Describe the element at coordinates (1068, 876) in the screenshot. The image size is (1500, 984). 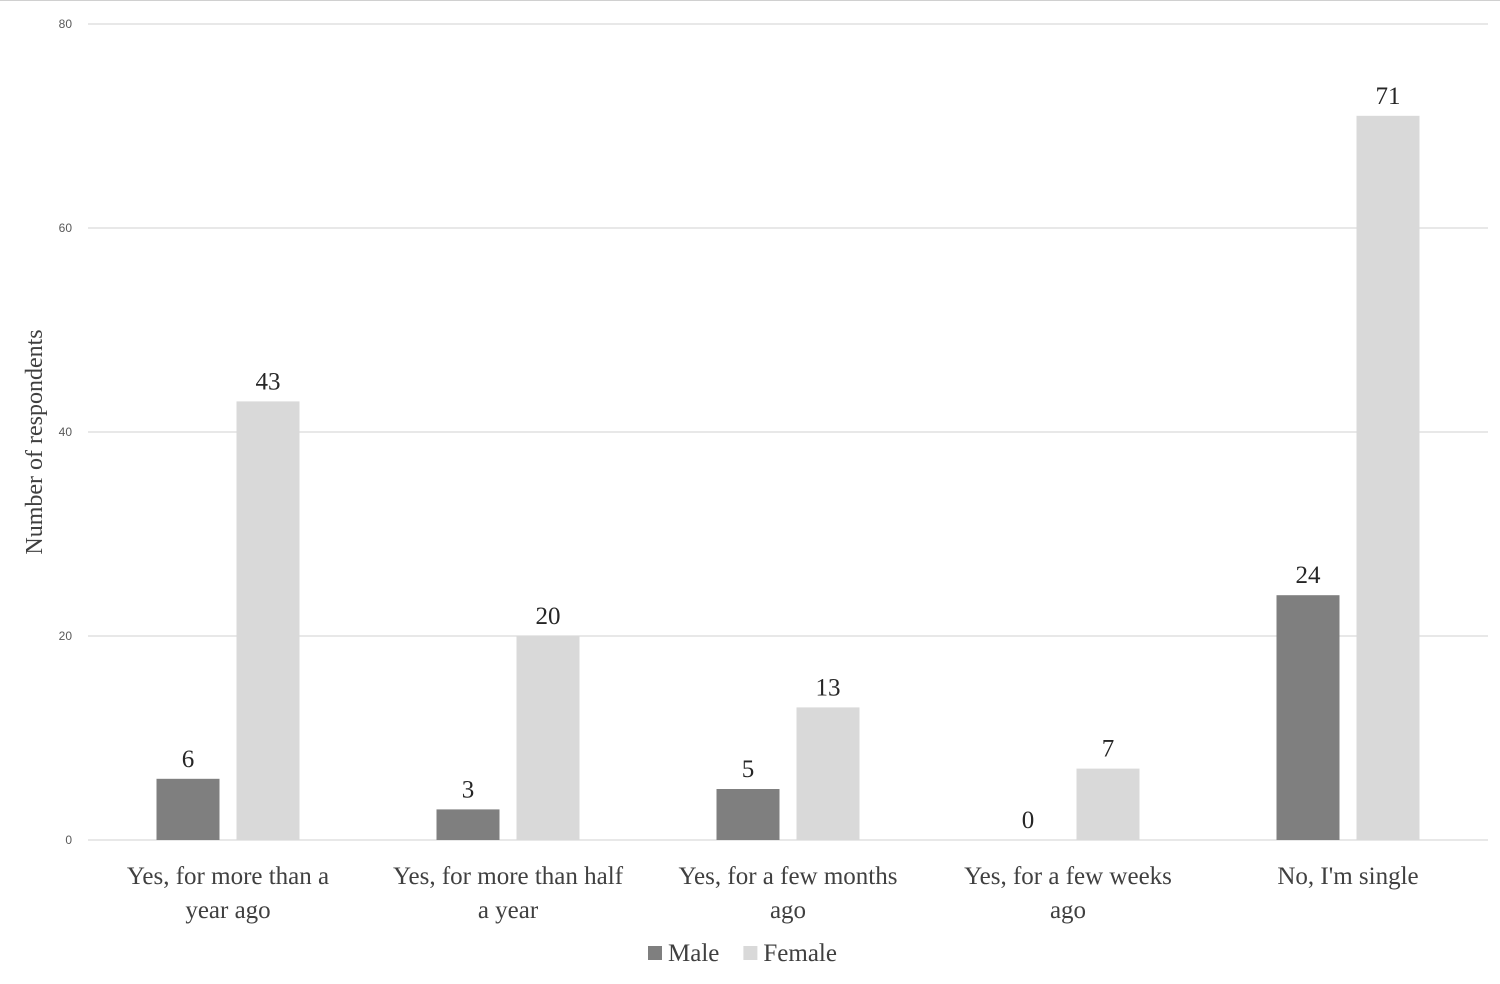
I see `x-category-label: Yes, for a few weeks` at that location.